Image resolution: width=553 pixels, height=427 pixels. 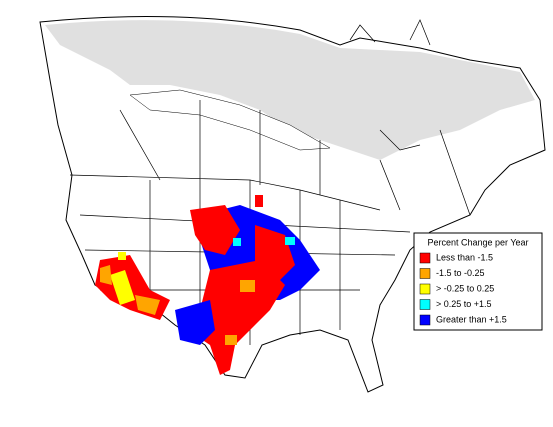 I want to click on legend-label: > 0.25 to +1.5, so click(x=464, y=304).